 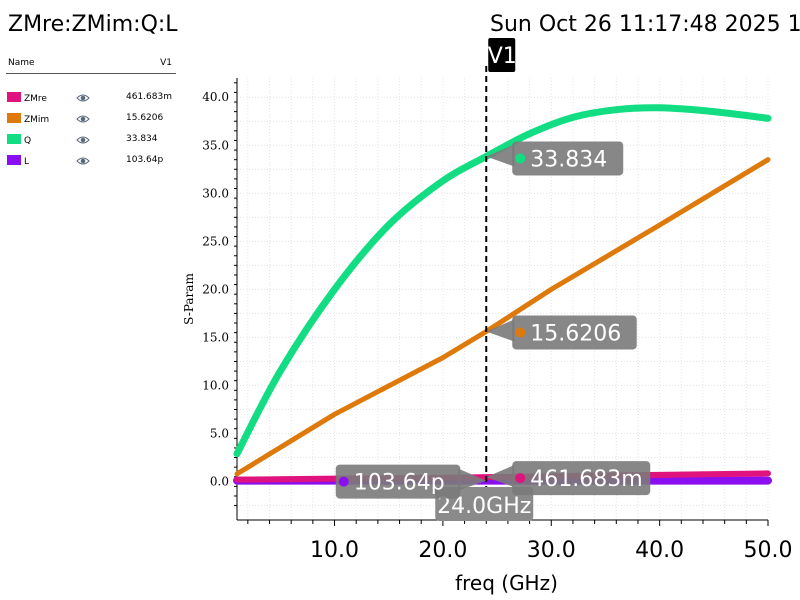 I want to click on marker-flag, so click(x=502, y=55).